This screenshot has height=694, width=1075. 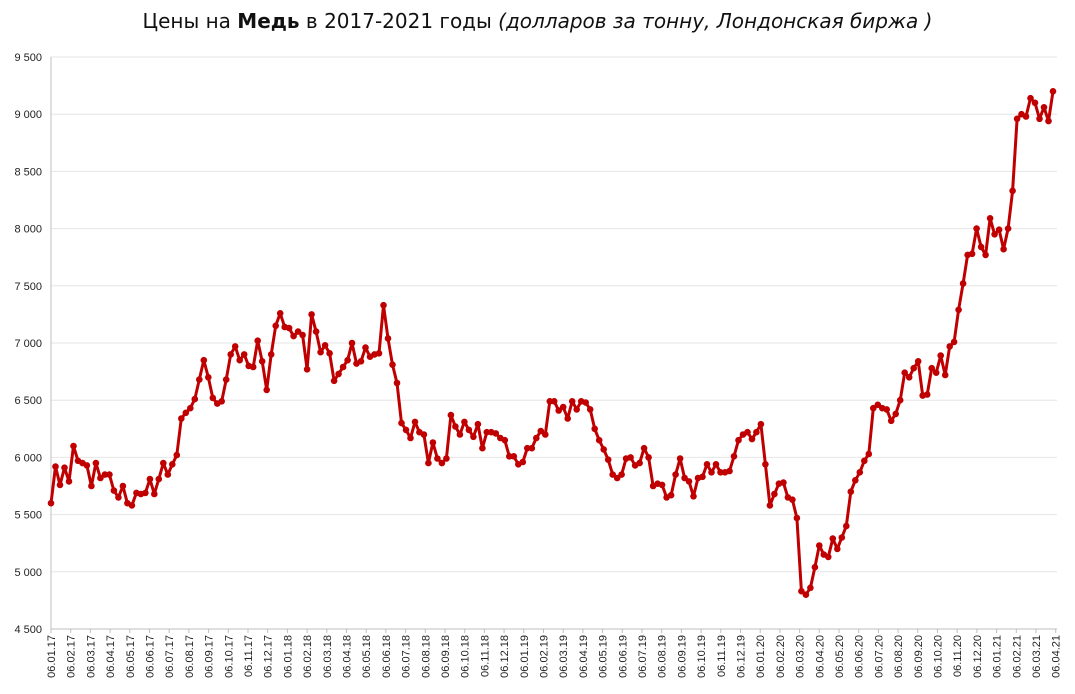 What do you see at coordinates (28, 230) in the screenshot?
I see `y-tick-label: 8 000` at bounding box center [28, 230].